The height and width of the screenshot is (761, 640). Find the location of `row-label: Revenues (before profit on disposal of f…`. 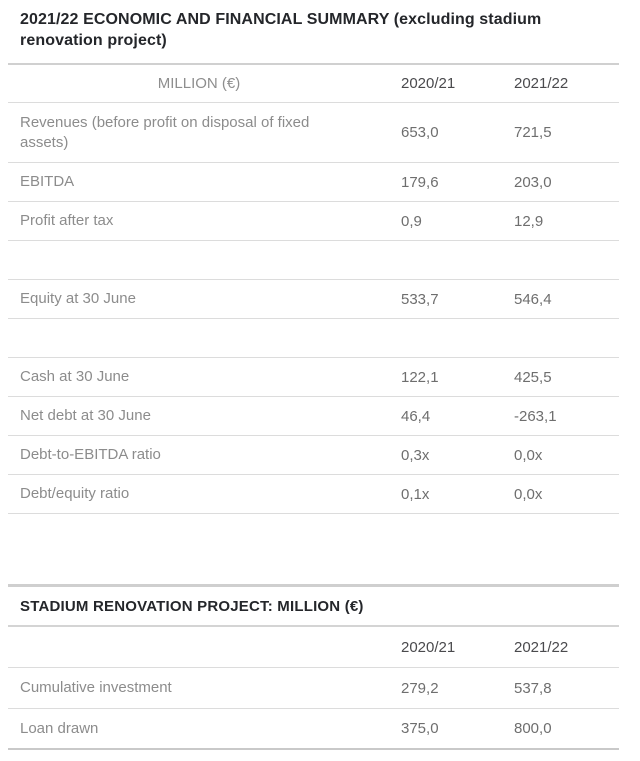

row-label: Revenues (before profit on disposal of f… is located at coordinates (165, 132).